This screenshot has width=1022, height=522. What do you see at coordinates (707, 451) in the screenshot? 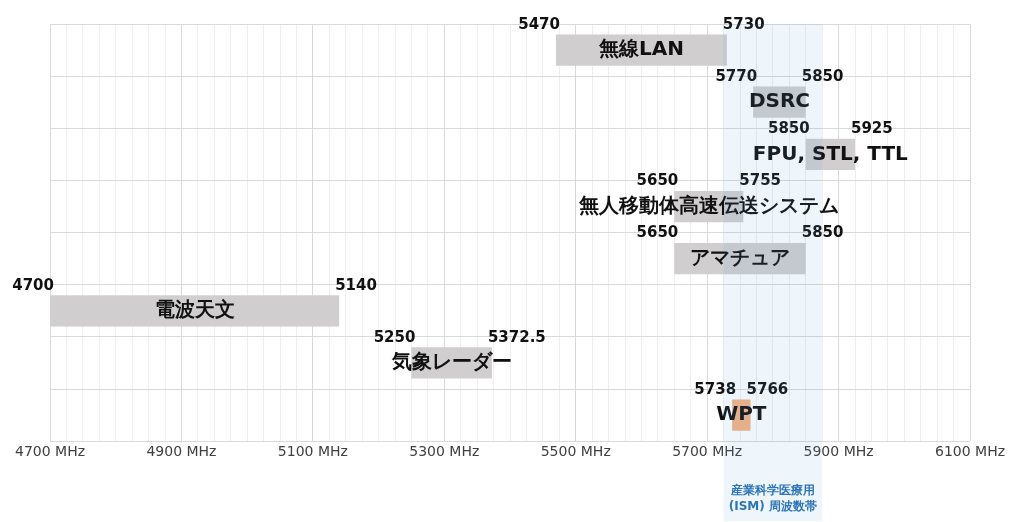
I see `x-tick-label: 5700 MHz` at bounding box center [707, 451].